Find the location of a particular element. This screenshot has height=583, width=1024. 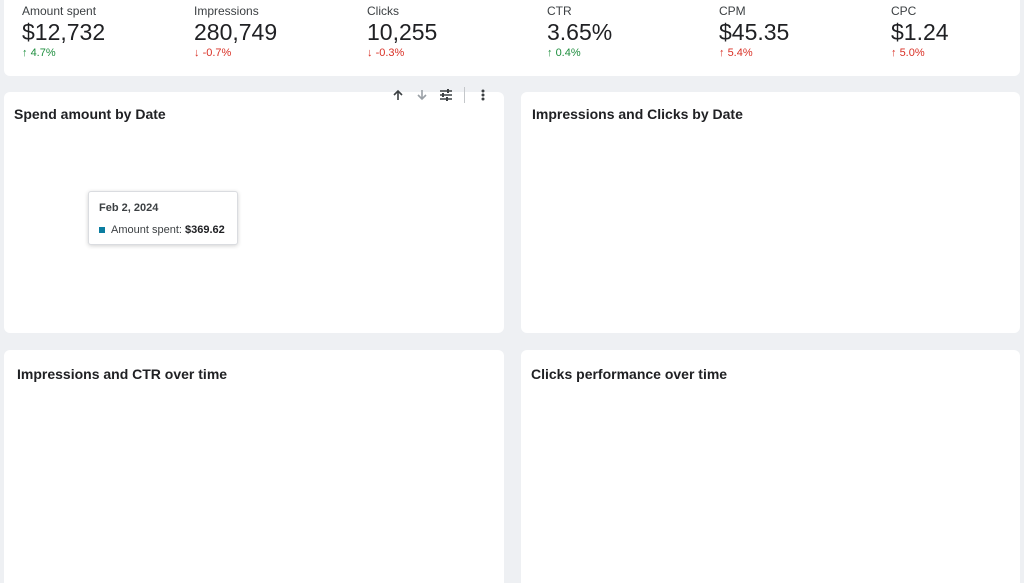

kpi-value: 280,749 is located at coordinates (236, 32).